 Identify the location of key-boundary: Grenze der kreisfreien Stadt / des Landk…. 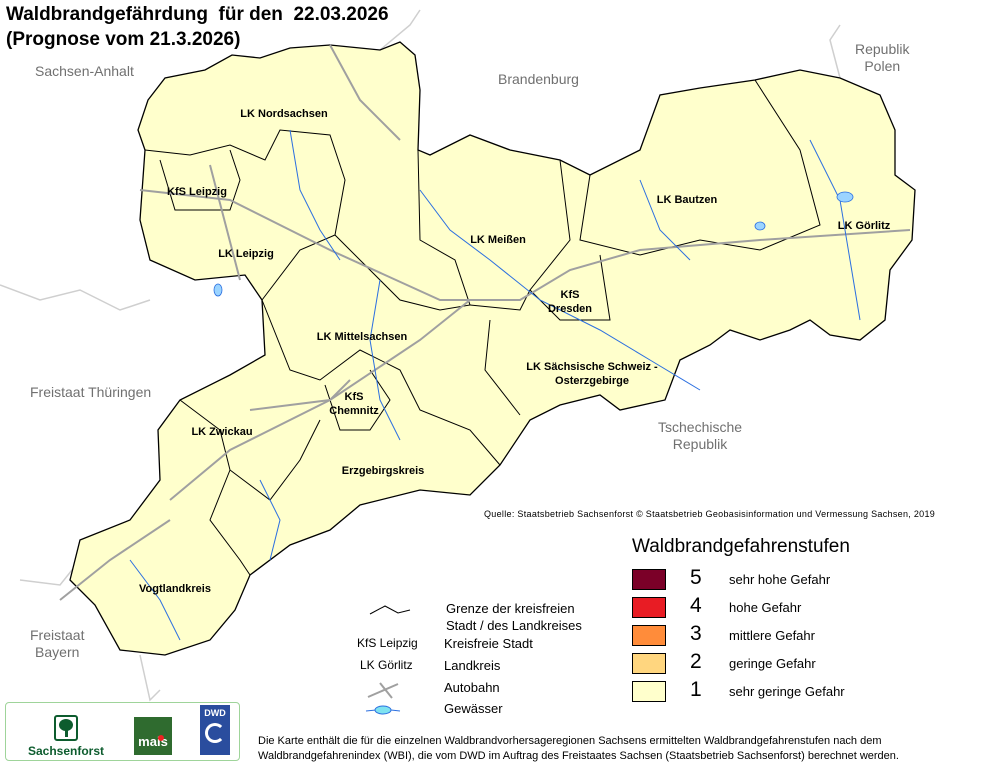
(514, 617).